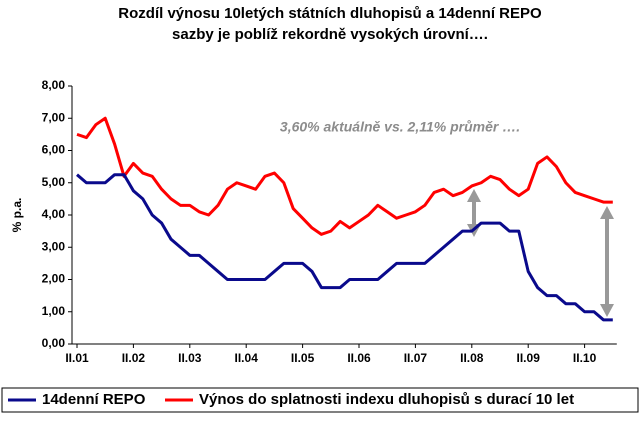 The height and width of the screenshot is (421, 640). Describe the element at coordinates (54, 85) in the screenshot. I see `y-tick-label: 8,00` at that location.